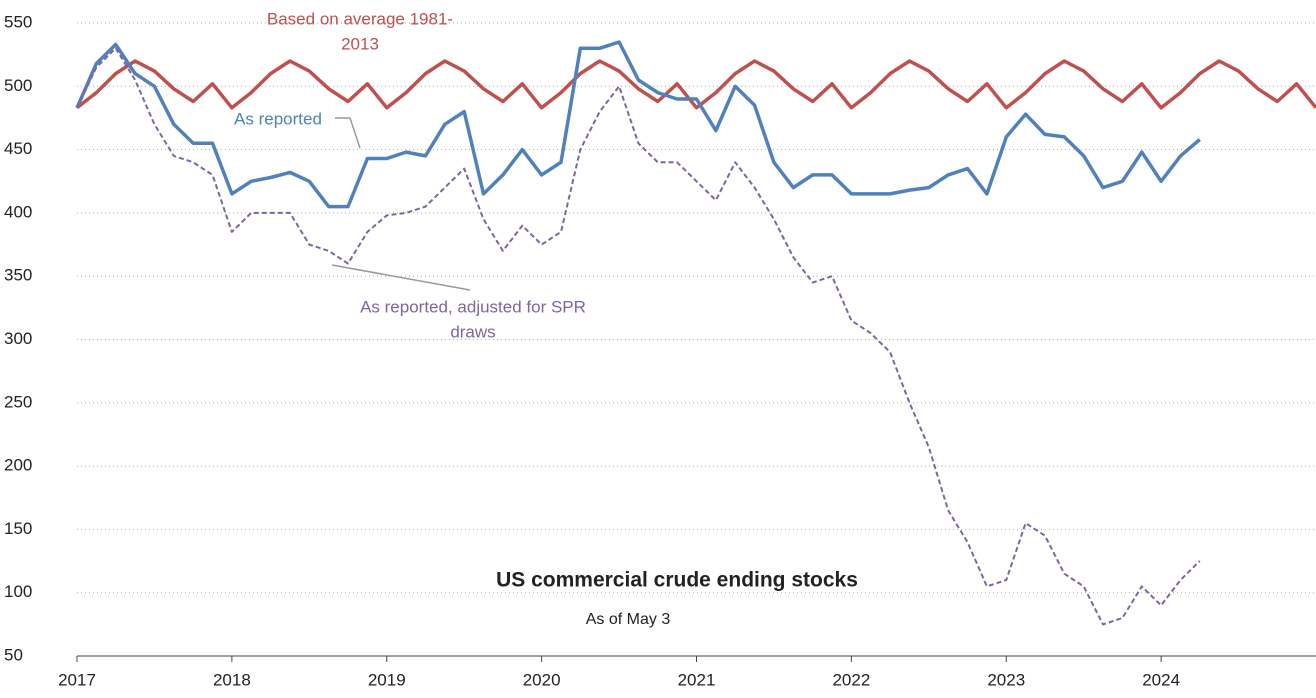 This screenshot has height=698, width=1316. I want to click on x-tick-label: 2019, so click(387, 679).